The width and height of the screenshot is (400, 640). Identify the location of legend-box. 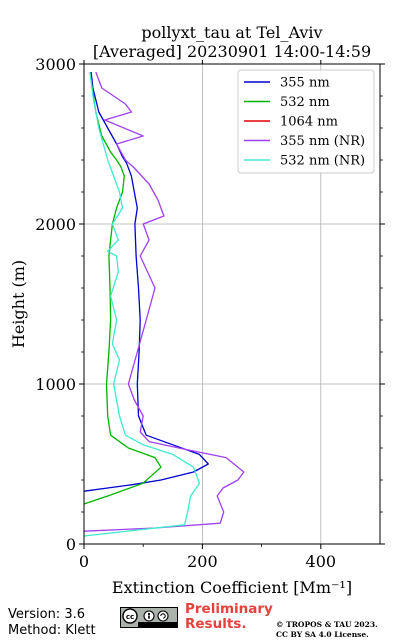
(306, 121).